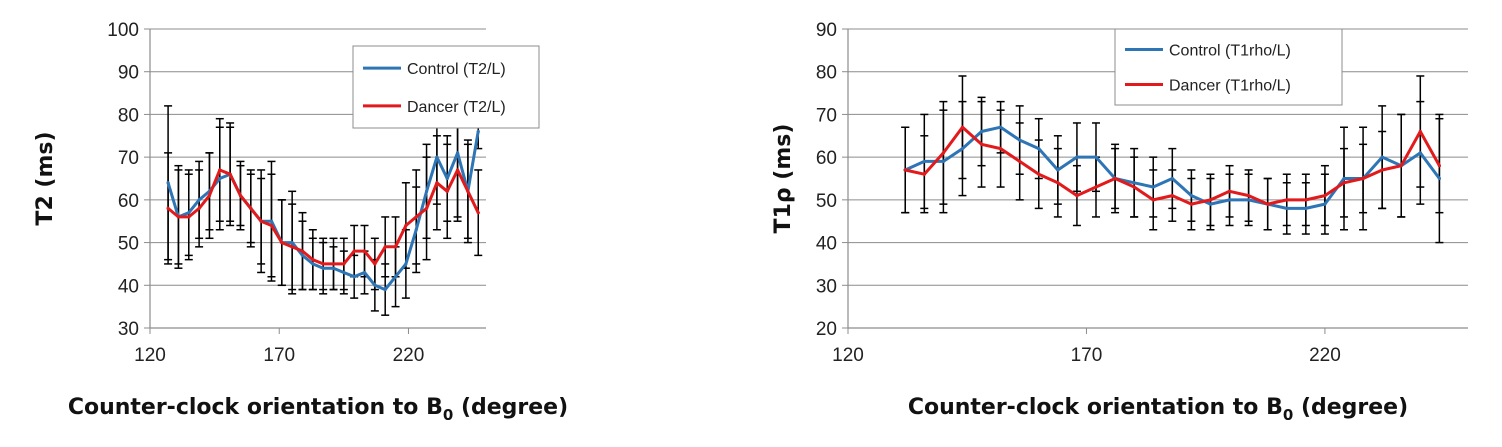 This screenshot has width=1502, height=447. I want to click on y-tick-label: 50, so click(128, 244).